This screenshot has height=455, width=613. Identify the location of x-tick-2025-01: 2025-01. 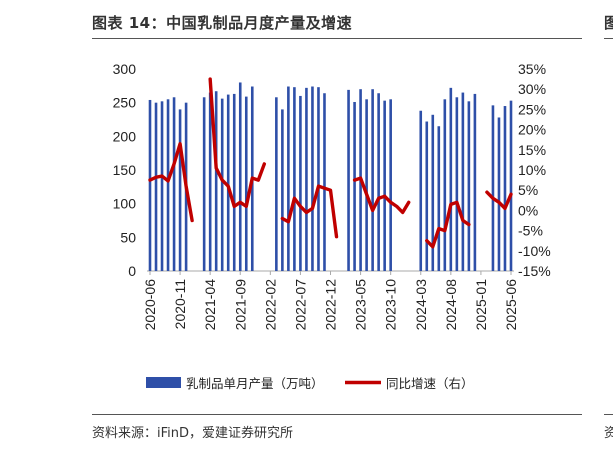
(481, 305).